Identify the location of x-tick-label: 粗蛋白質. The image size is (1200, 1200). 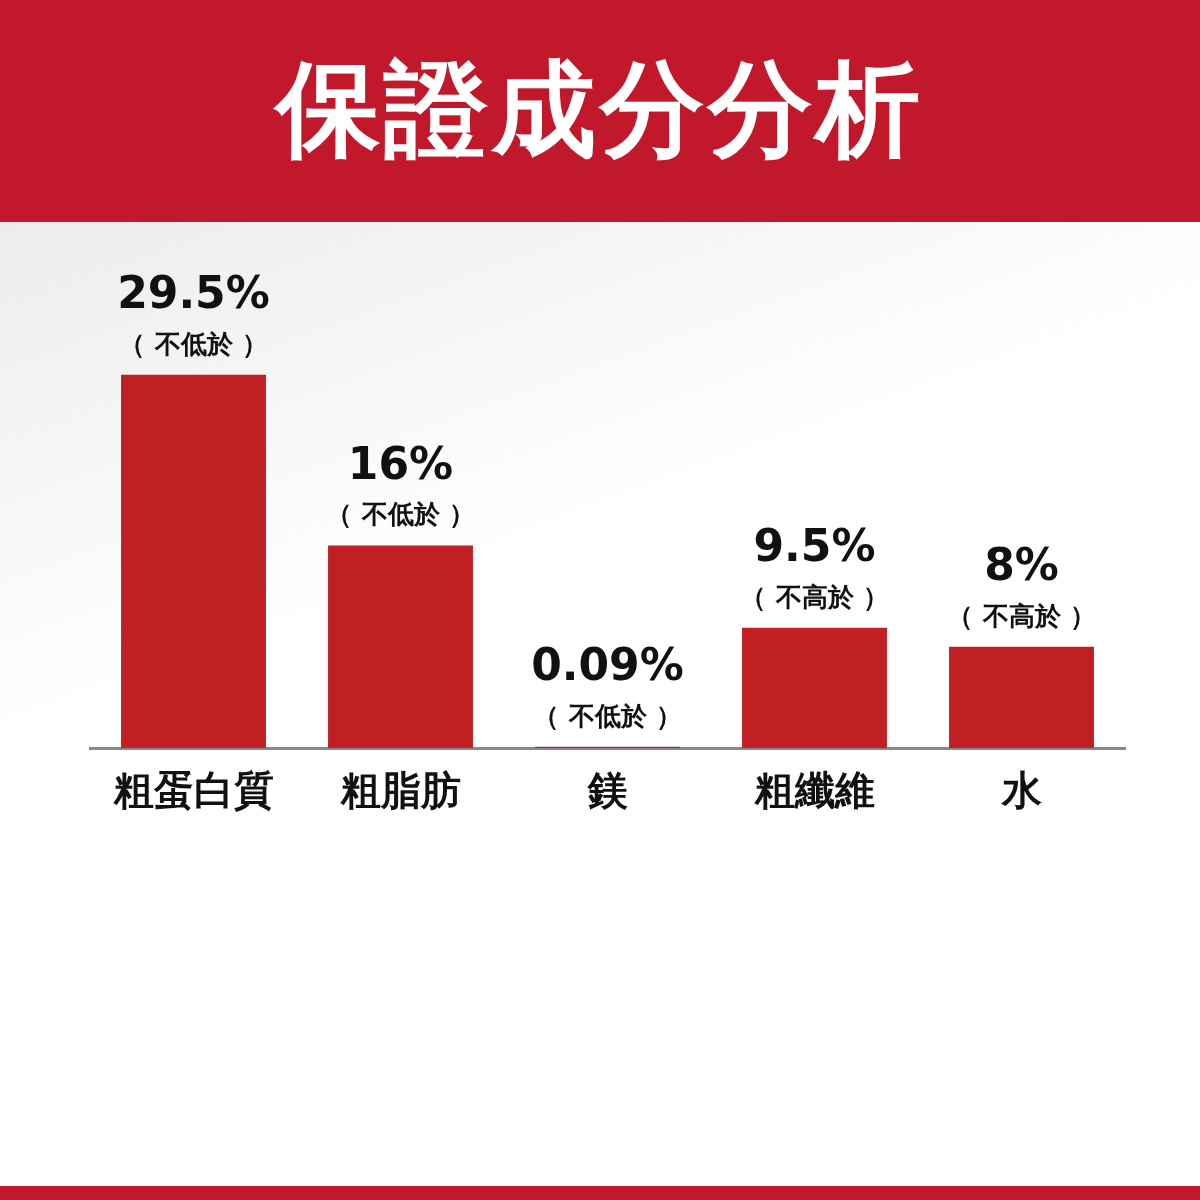
(193, 790).